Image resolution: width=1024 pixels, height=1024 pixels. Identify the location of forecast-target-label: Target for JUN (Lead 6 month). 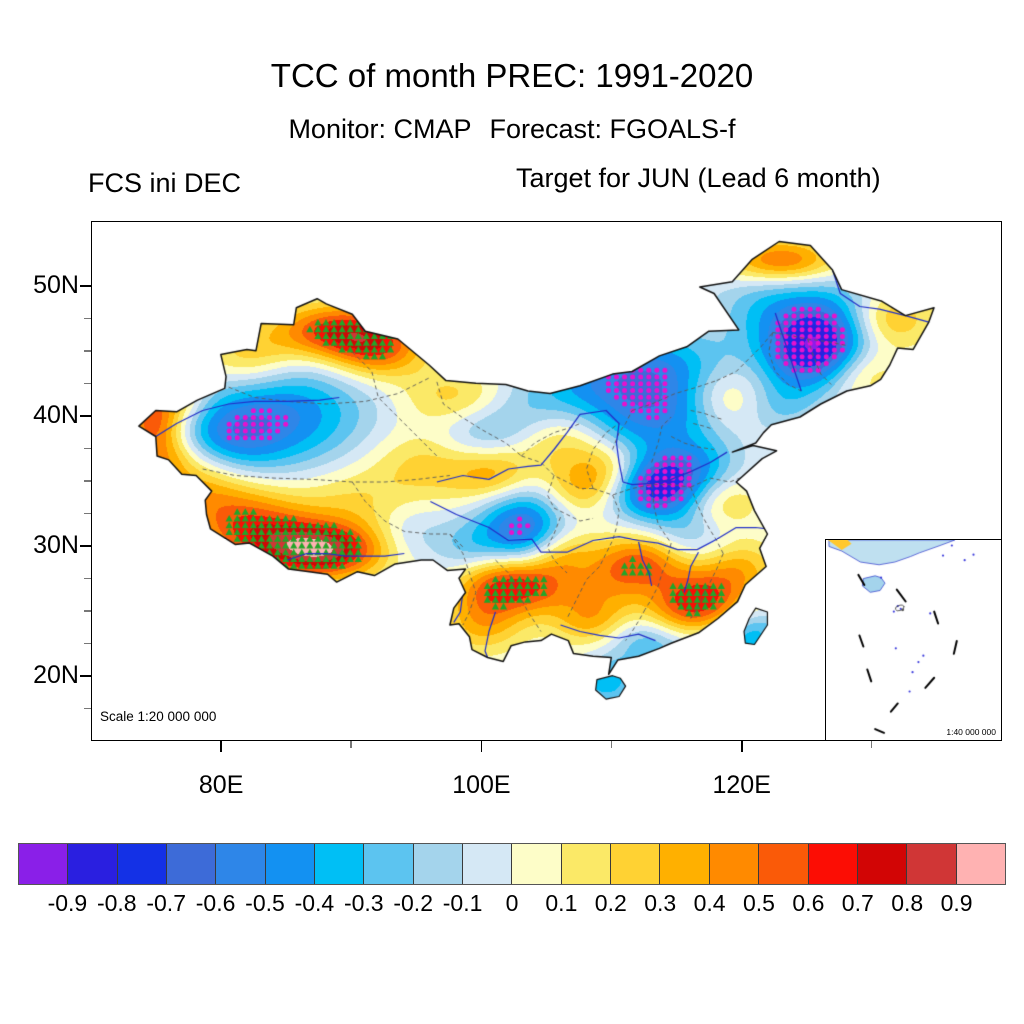
(698, 178).